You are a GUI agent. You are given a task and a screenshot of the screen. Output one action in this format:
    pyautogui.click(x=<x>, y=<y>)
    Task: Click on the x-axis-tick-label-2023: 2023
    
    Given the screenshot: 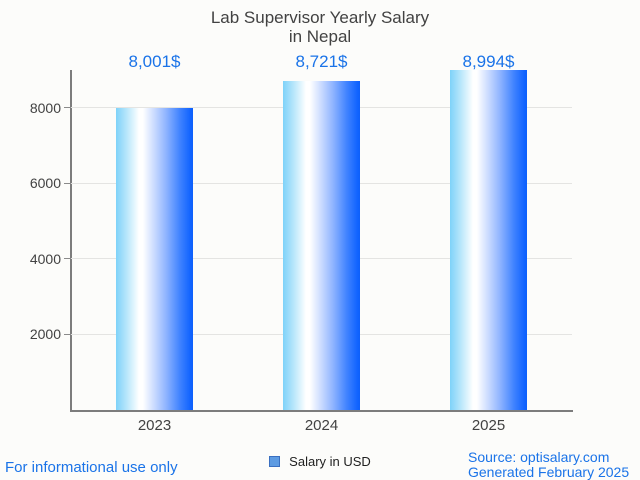 What is the action you would take?
    pyautogui.click(x=154, y=425)
    